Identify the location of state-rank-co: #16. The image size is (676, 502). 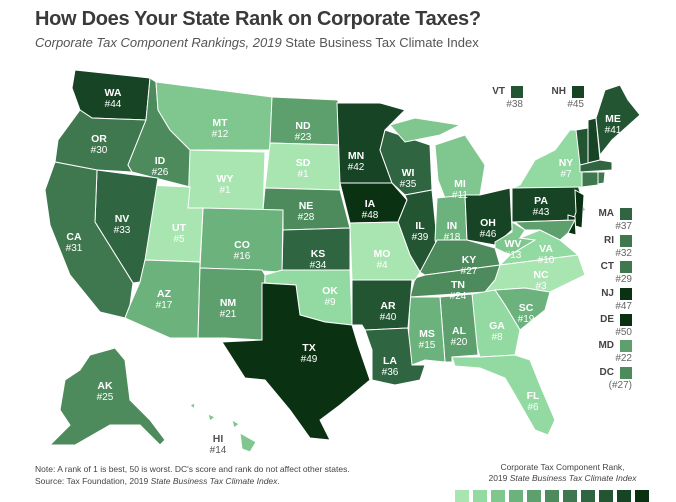
(242, 256).